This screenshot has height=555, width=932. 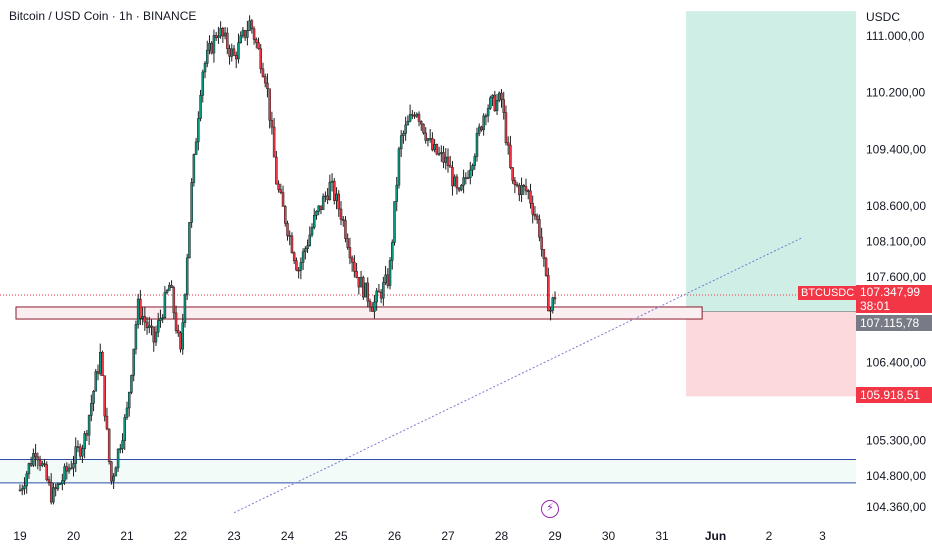 I want to click on time-axis: 19 20 21 22 23 24 25 26 27 28 29 30 31 Jun 2 3, so click(x=428, y=536).